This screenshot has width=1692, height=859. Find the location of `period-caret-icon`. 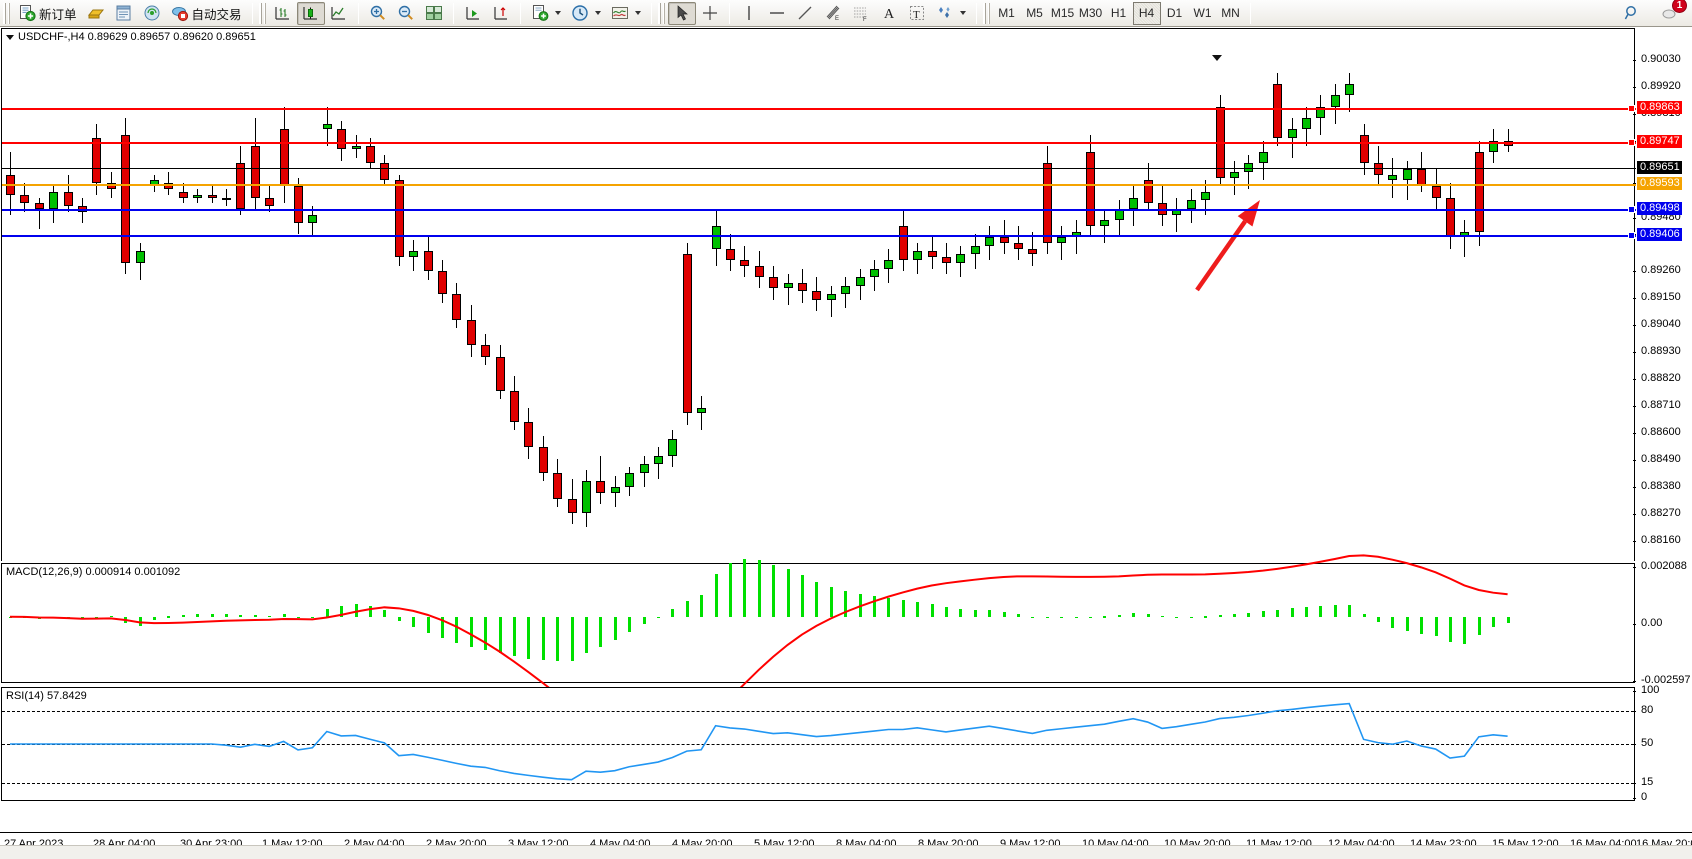

period-caret-icon is located at coordinates (597, 13).